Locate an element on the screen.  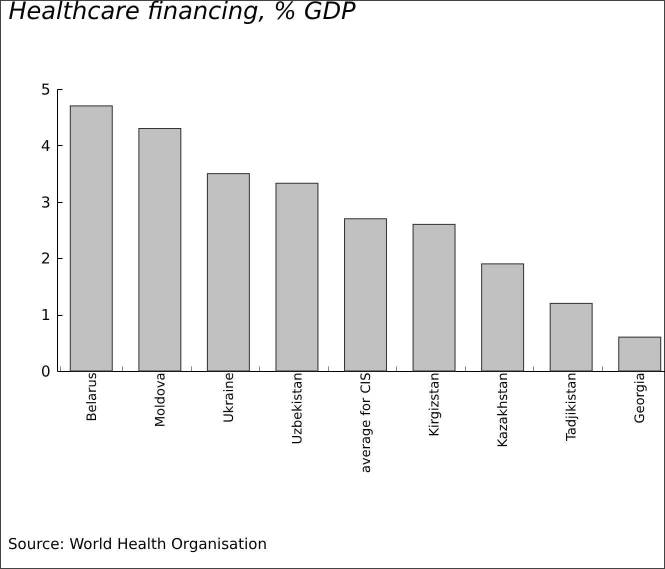
y-tick-label: 0 is located at coordinates (45, 371).